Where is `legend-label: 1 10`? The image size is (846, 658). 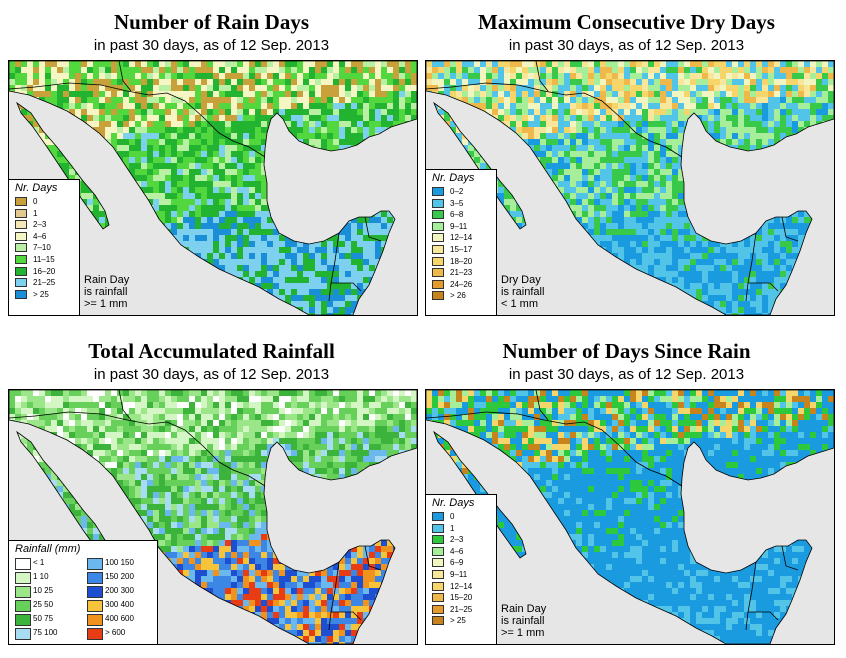
legend-label: 1 10 is located at coordinates (41, 576).